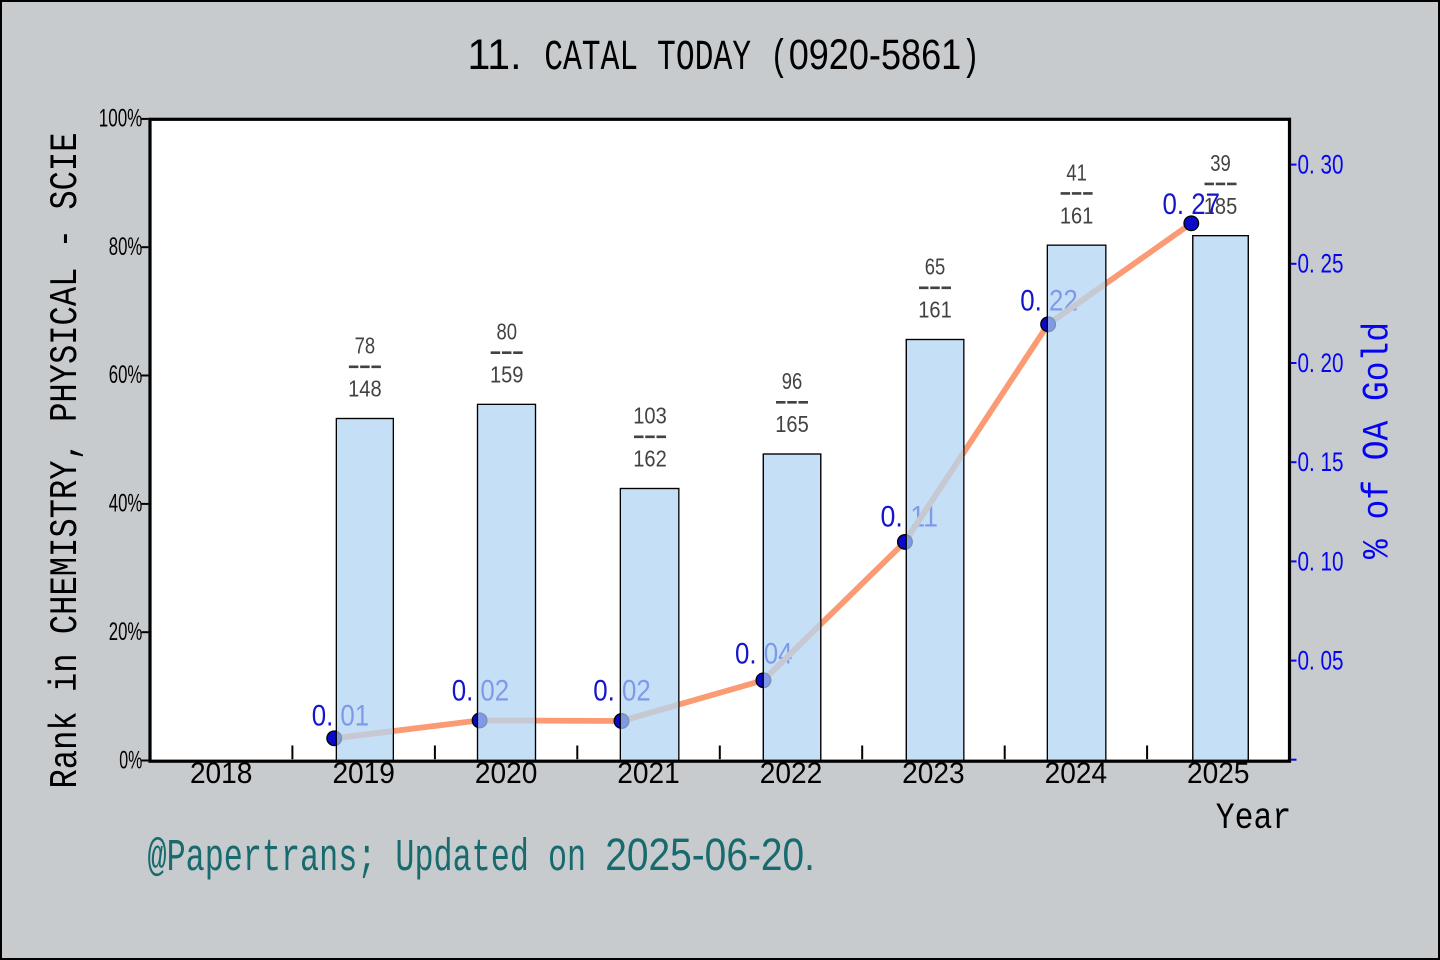 Image resolution: width=1440 pixels, height=960 pixels. What do you see at coordinates (710, 854) in the screenshot?
I see `svg-text: 2025-06-20.` at bounding box center [710, 854].